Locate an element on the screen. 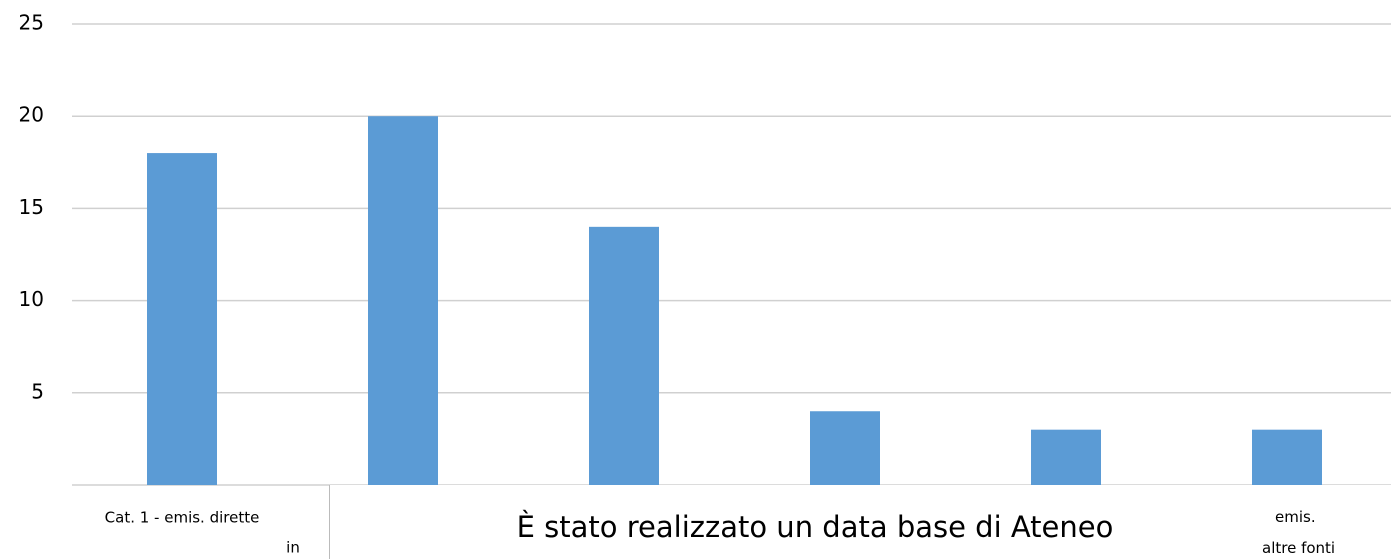 The image size is (1391, 559). y-tick-label: 20 is located at coordinates (31, 115).